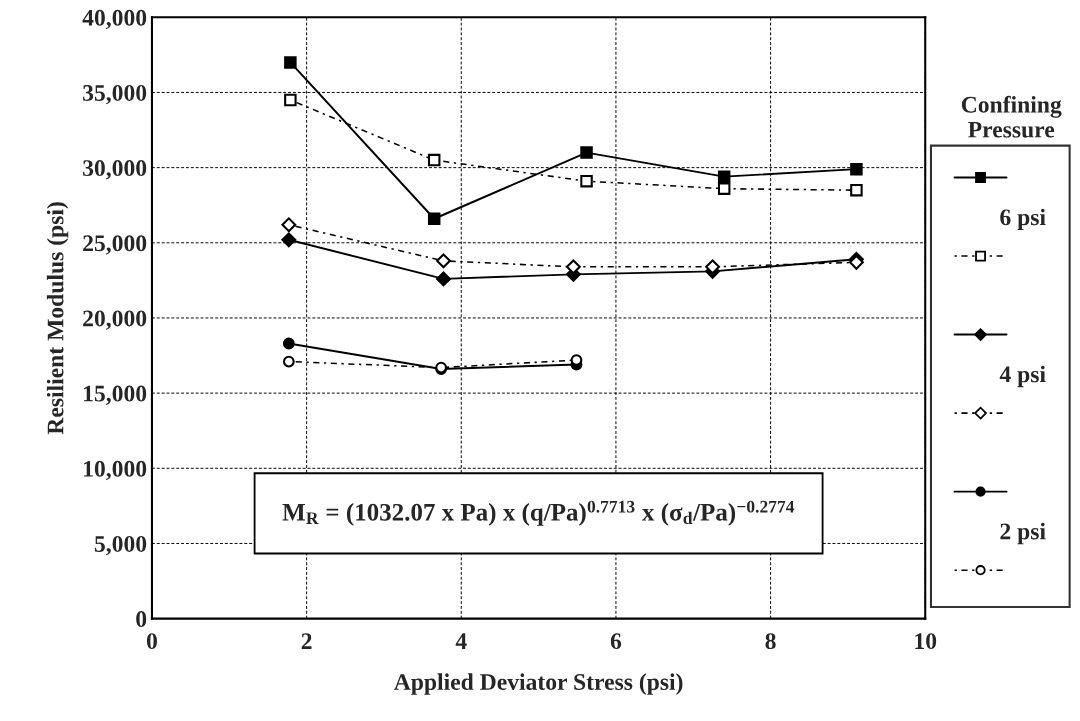 Image resolution: width=1080 pixels, height=721 pixels. I want to click on y-tick-label: 5,000, so click(120, 545).